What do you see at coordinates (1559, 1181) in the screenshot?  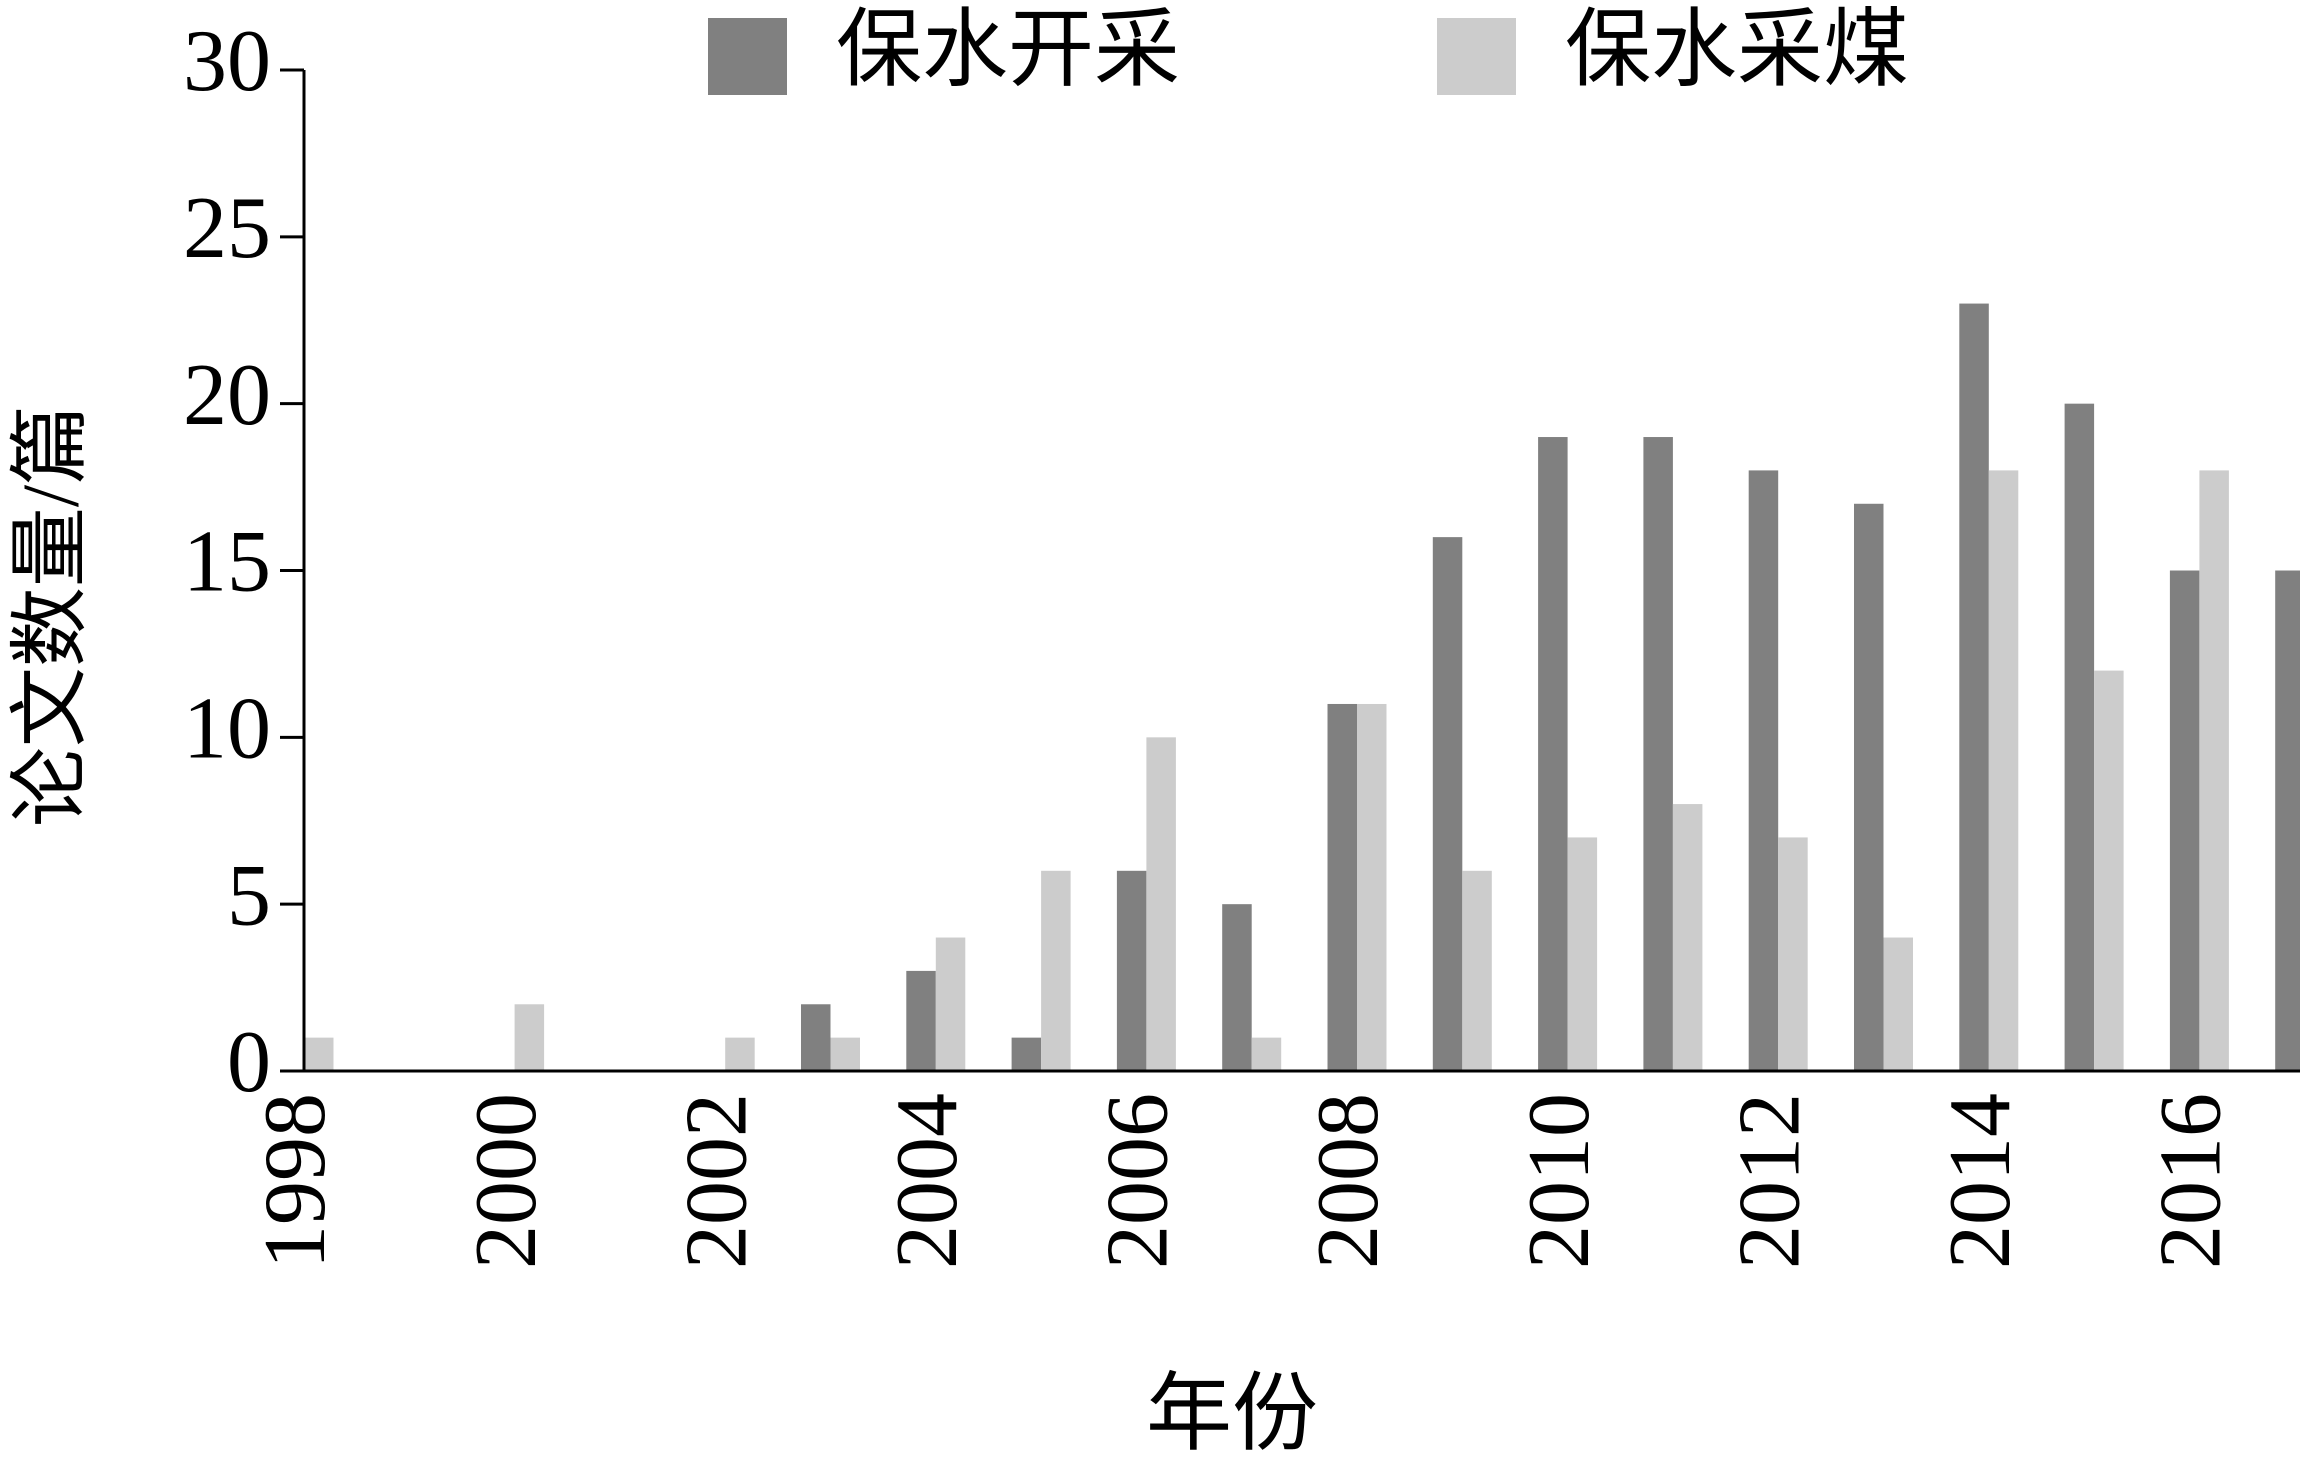 I see `x-tick-label: 2010` at bounding box center [1559, 1181].